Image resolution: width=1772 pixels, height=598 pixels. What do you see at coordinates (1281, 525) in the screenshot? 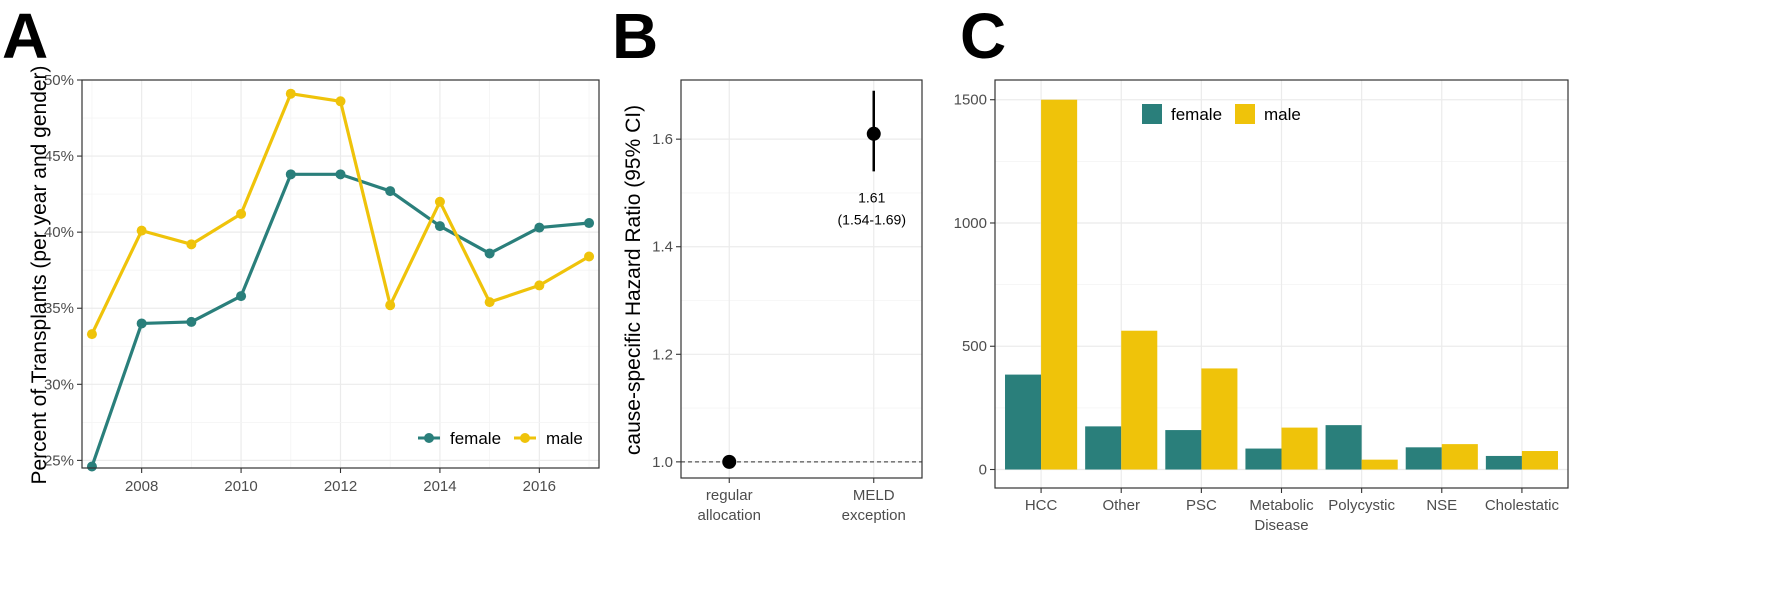
I see `panel-c-x-tick-label: Disease` at bounding box center [1281, 525].